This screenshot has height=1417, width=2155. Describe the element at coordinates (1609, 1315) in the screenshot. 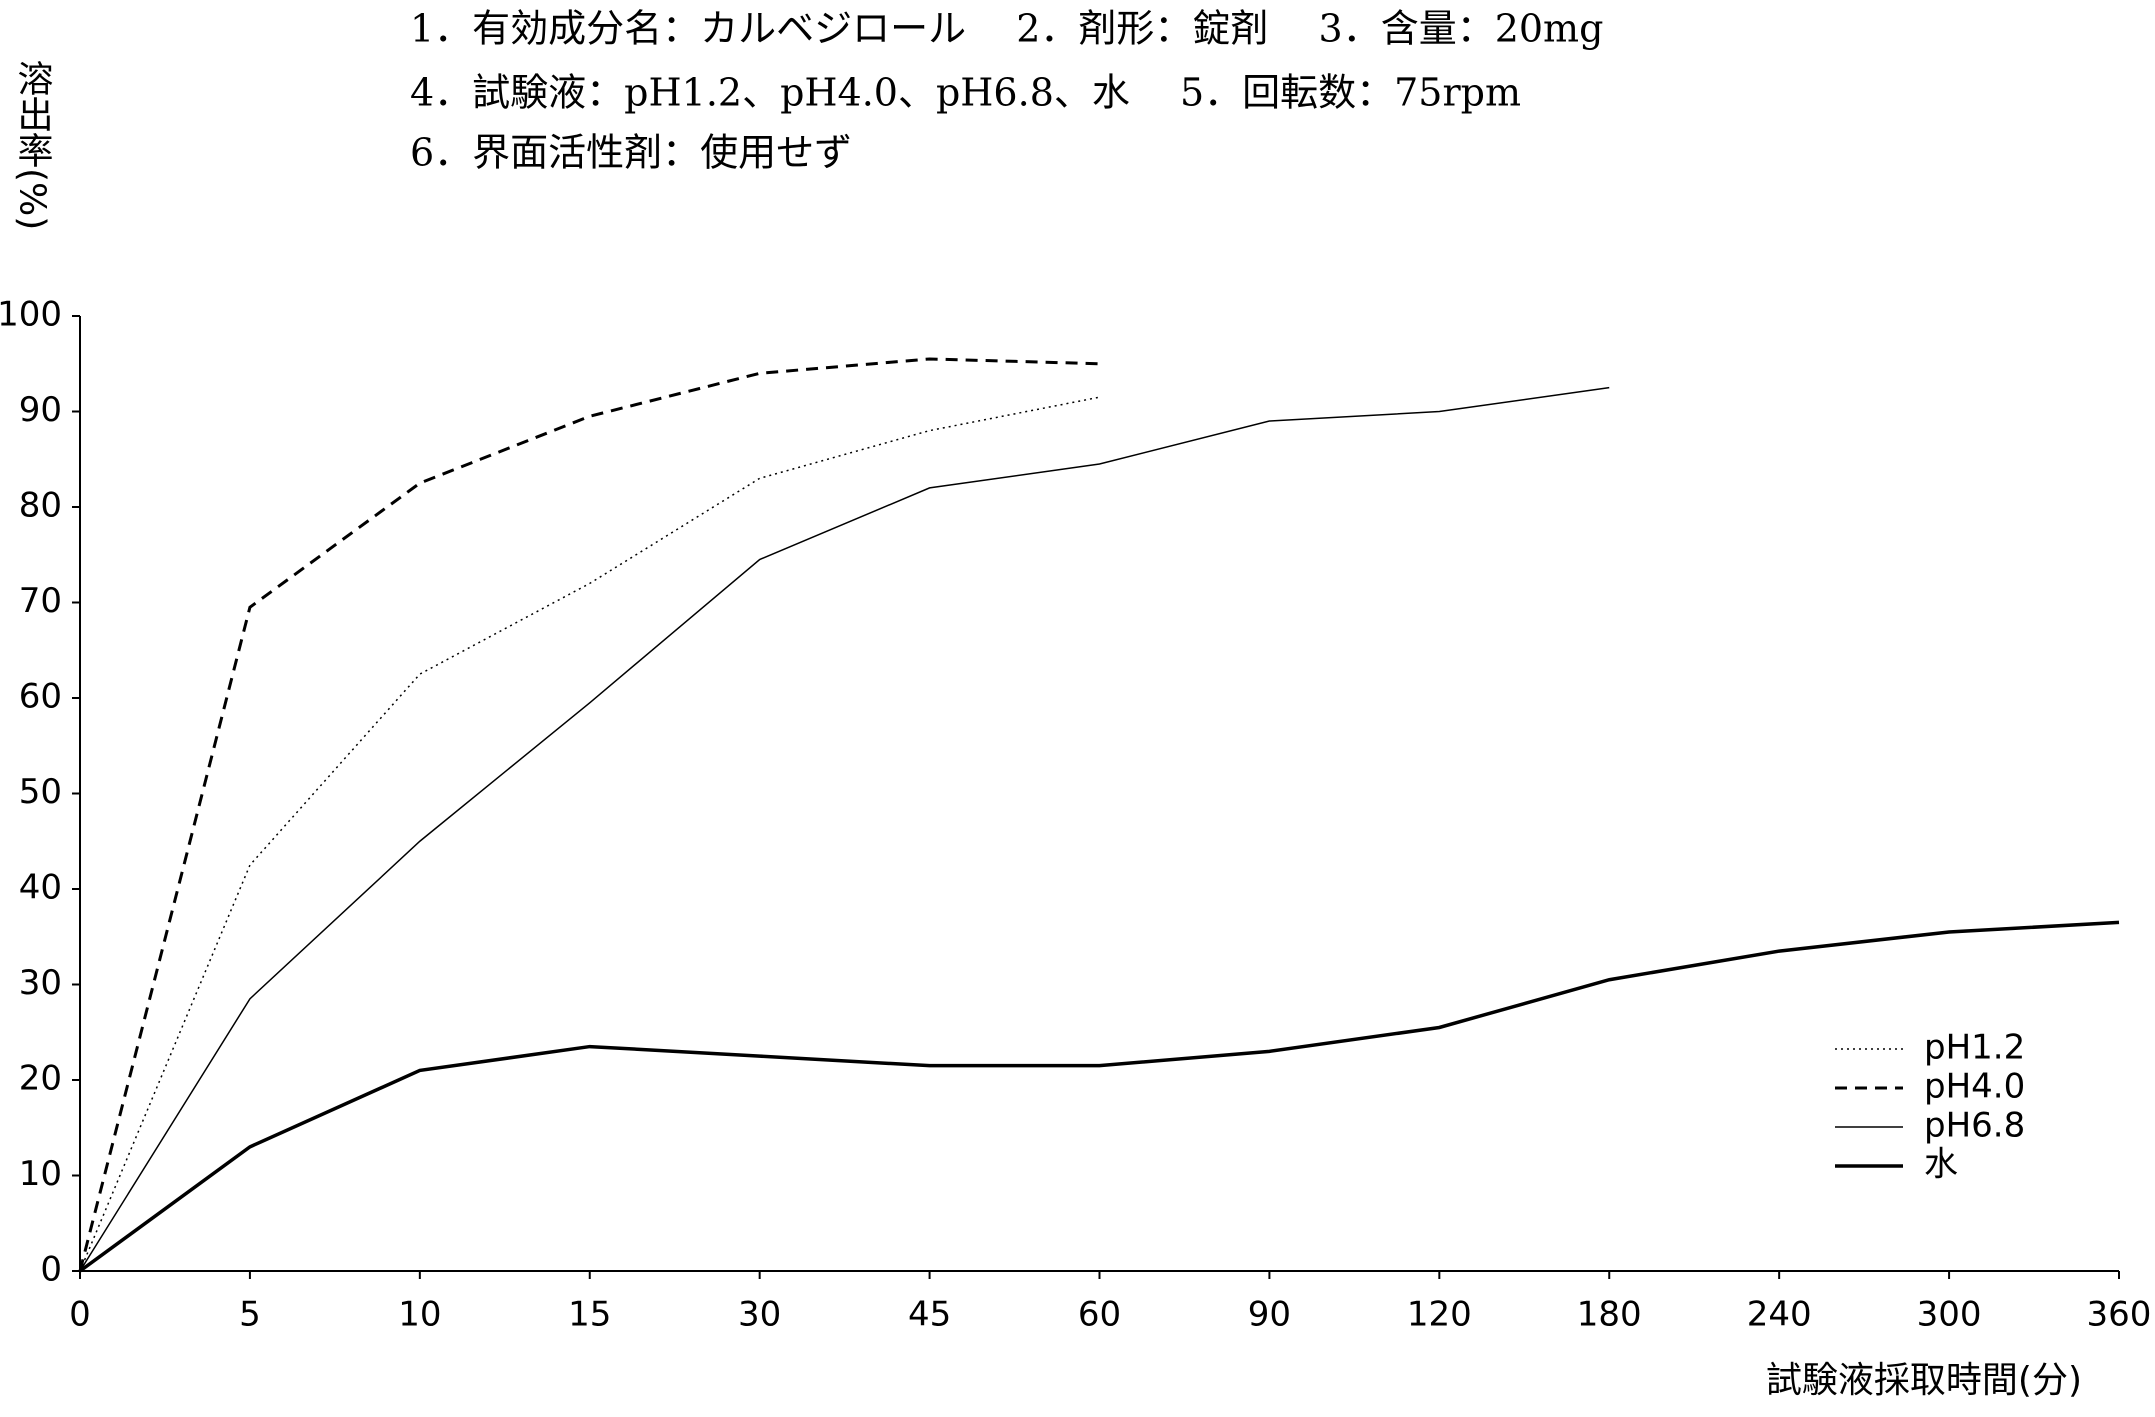

I see `x-tick-label: 180` at that location.